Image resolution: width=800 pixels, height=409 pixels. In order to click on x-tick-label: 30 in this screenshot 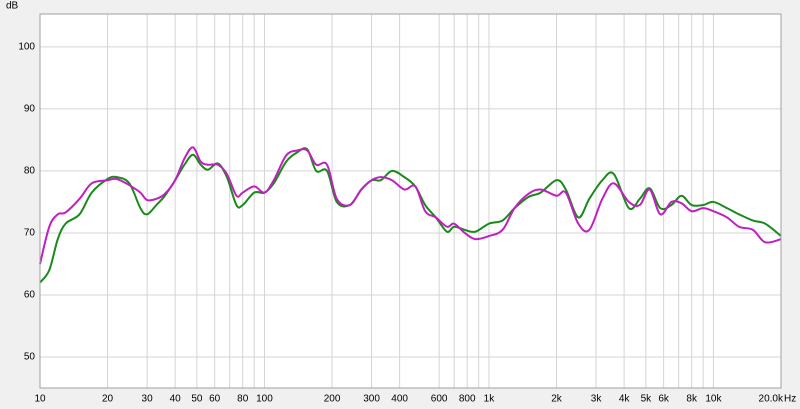, I will do `click(148, 399)`.